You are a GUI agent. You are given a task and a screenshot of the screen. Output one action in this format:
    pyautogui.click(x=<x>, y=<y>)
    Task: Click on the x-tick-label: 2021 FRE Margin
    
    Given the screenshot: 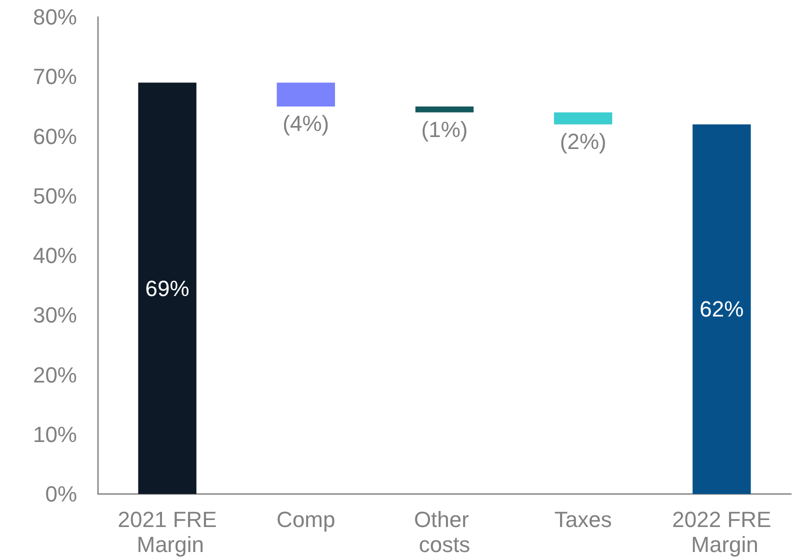 What is the action you would take?
    pyautogui.click(x=167, y=532)
    